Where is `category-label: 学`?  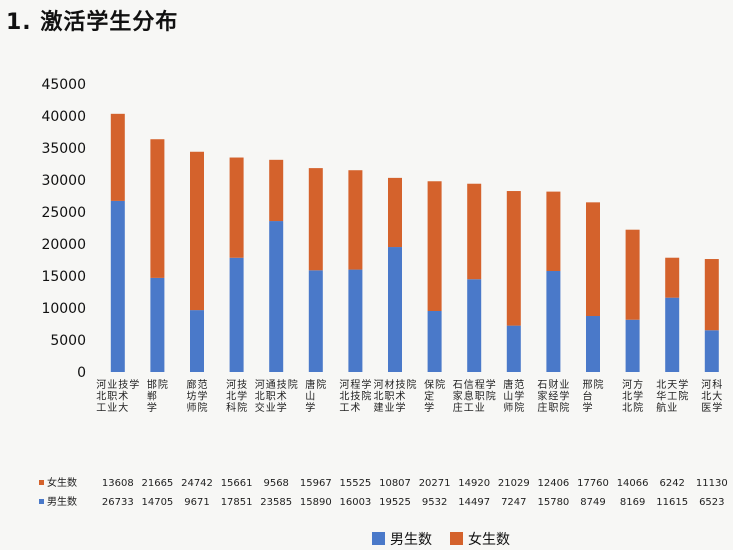
category-label: 学 is located at coordinates (134, 384).